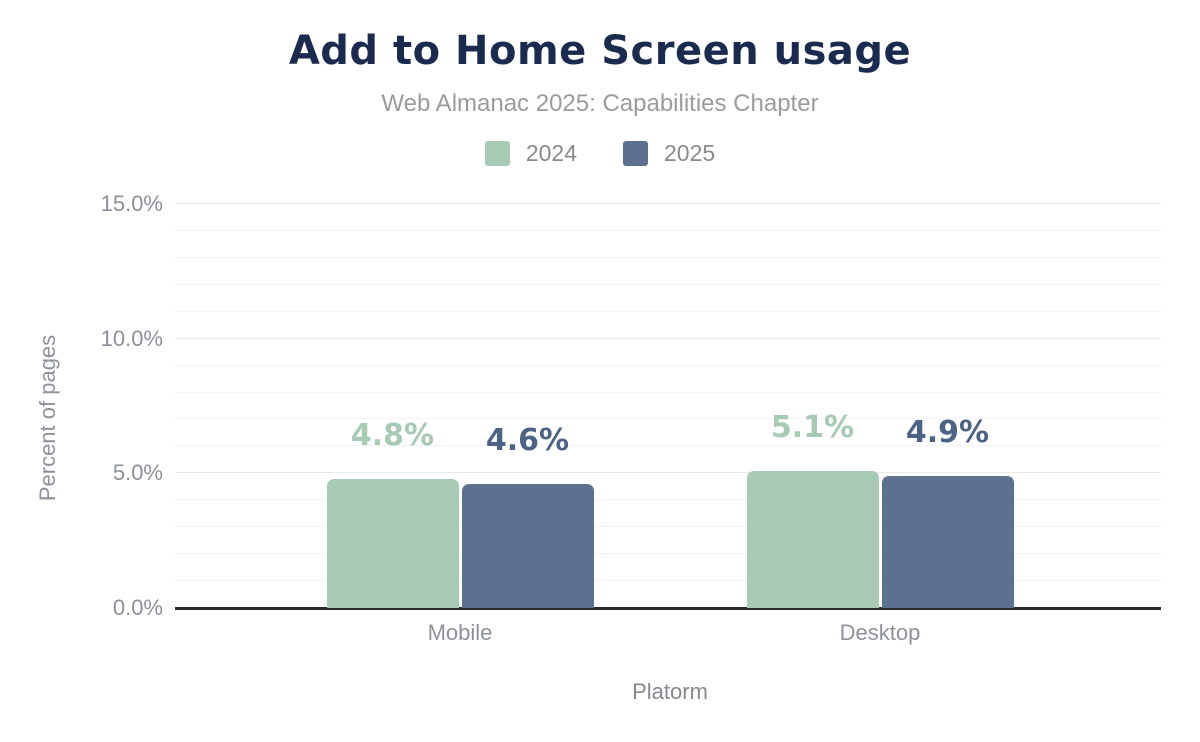 Image resolution: width=1200 pixels, height=742 pixels. Describe the element at coordinates (131, 338) in the screenshot. I see `y-tick-label: 10.0%` at that location.